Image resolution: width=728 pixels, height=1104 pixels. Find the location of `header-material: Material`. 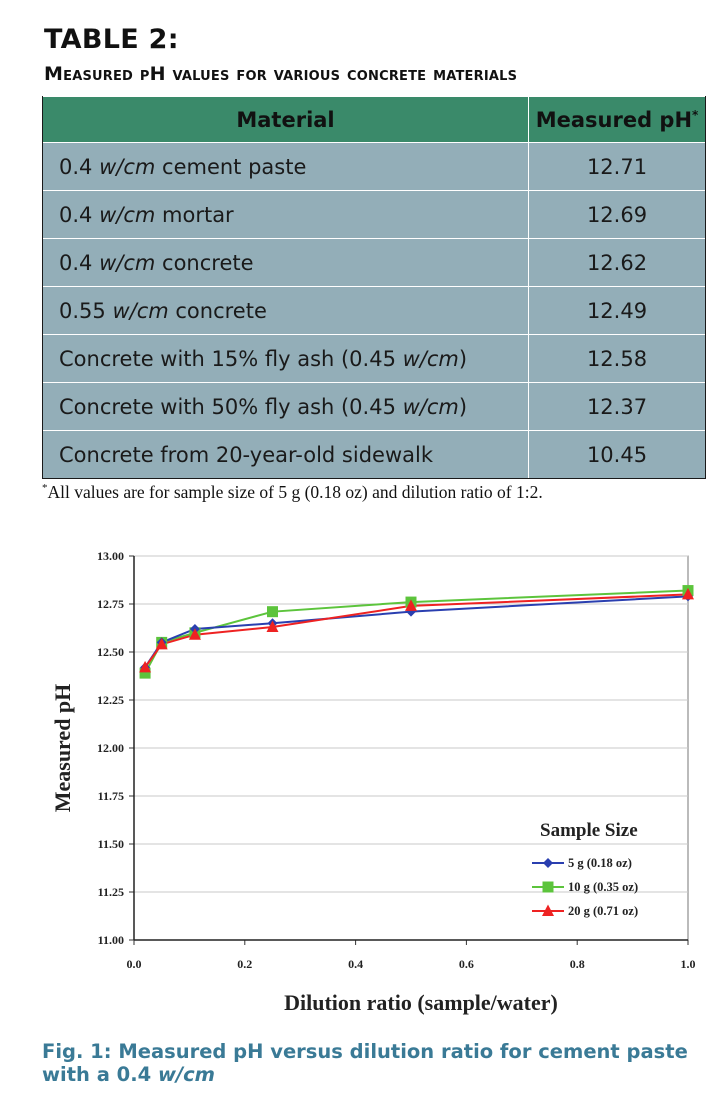

header-material: Material is located at coordinates (285, 119).